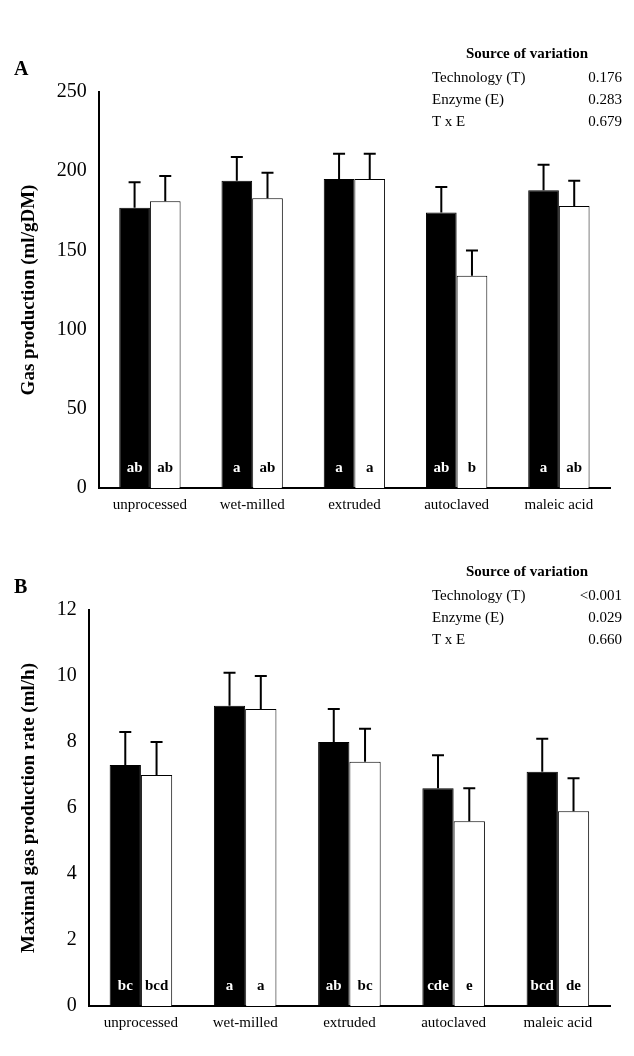 The height and width of the screenshot is (1056, 634). Describe the element at coordinates (469, 984) in the screenshot. I see `data-label: e` at that location.